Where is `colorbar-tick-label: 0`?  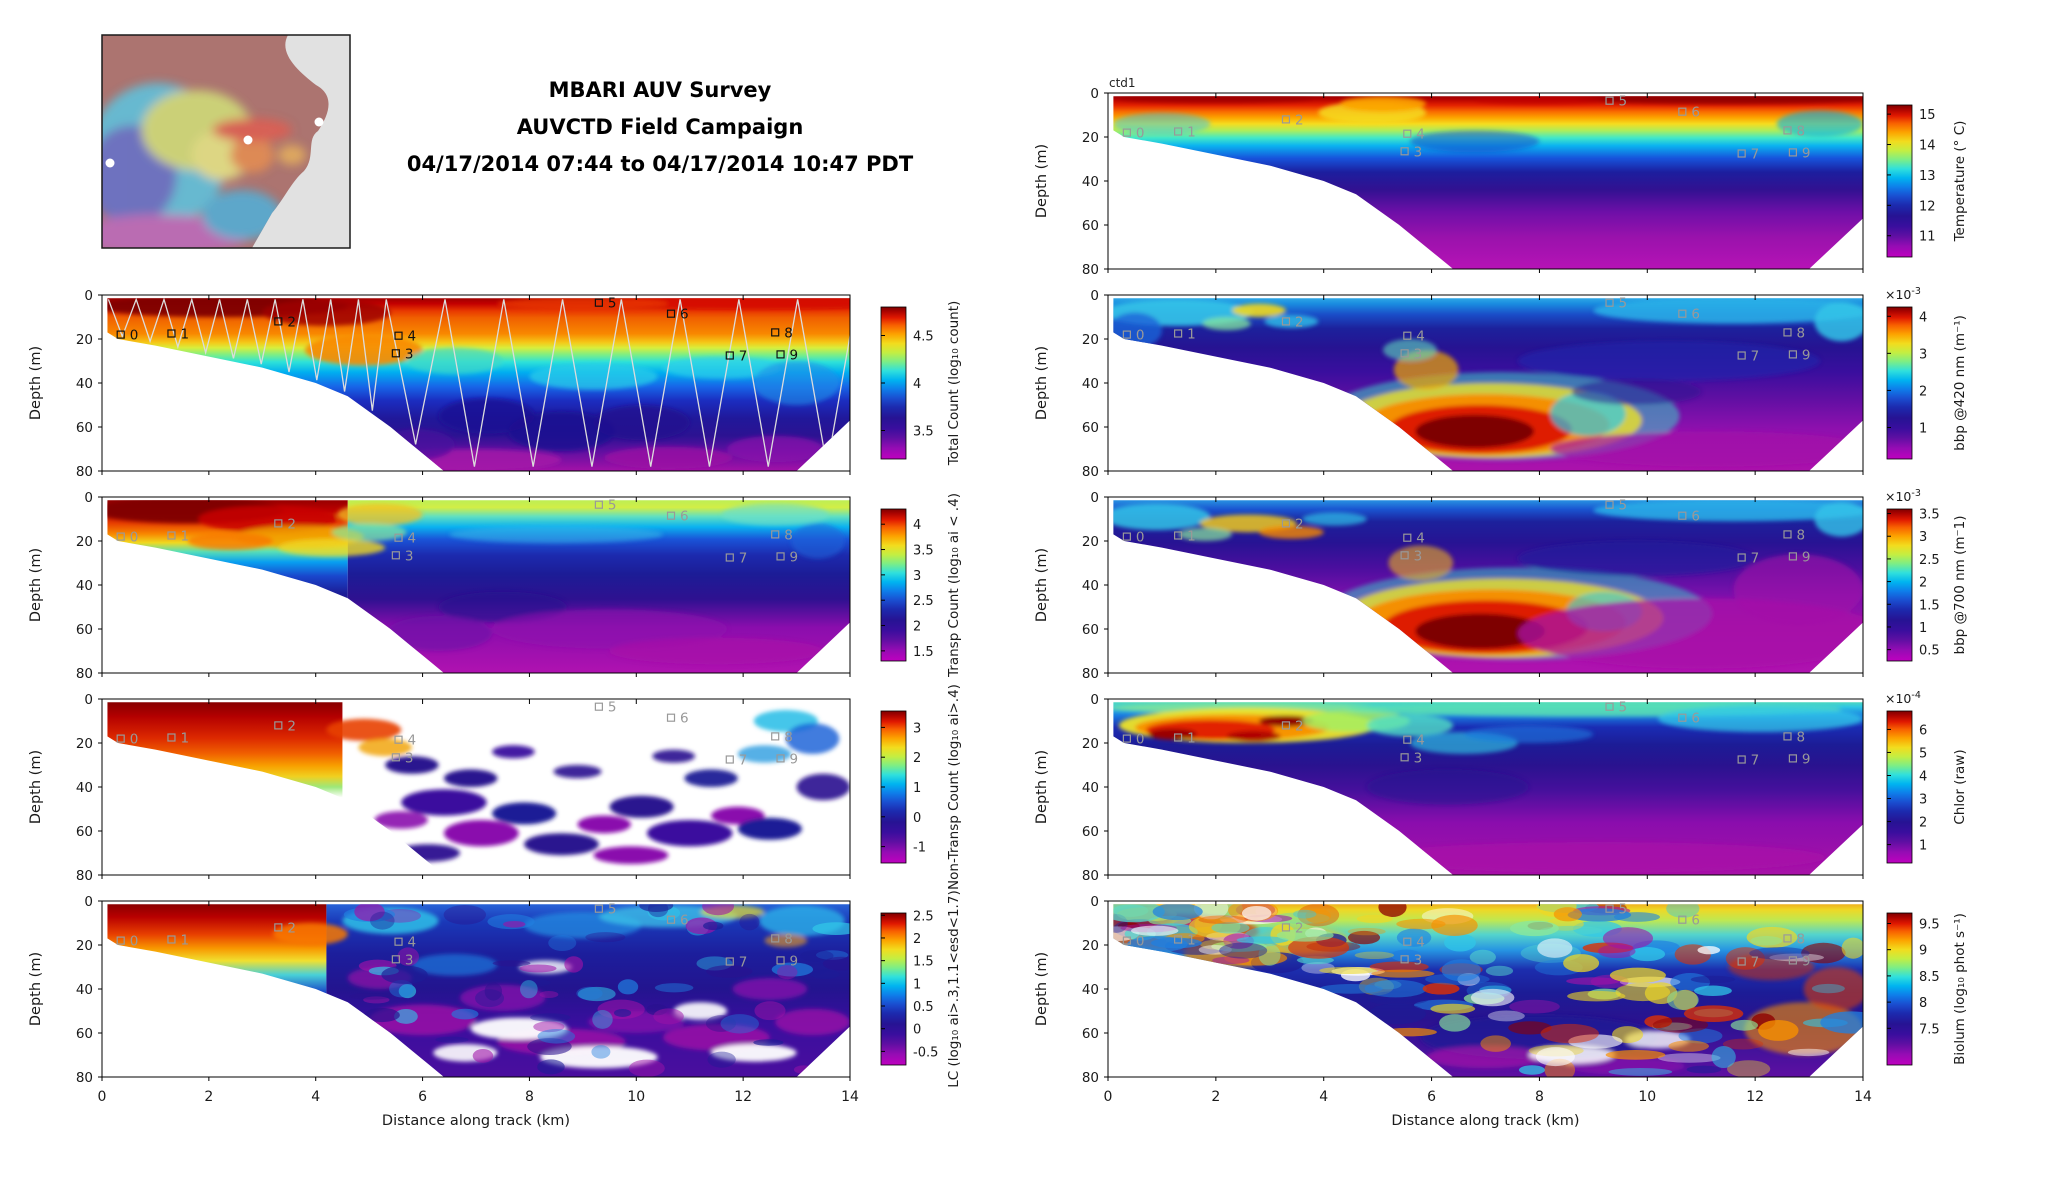
colorbar-tick-label: 0 is located at coordinates (917, 1030).